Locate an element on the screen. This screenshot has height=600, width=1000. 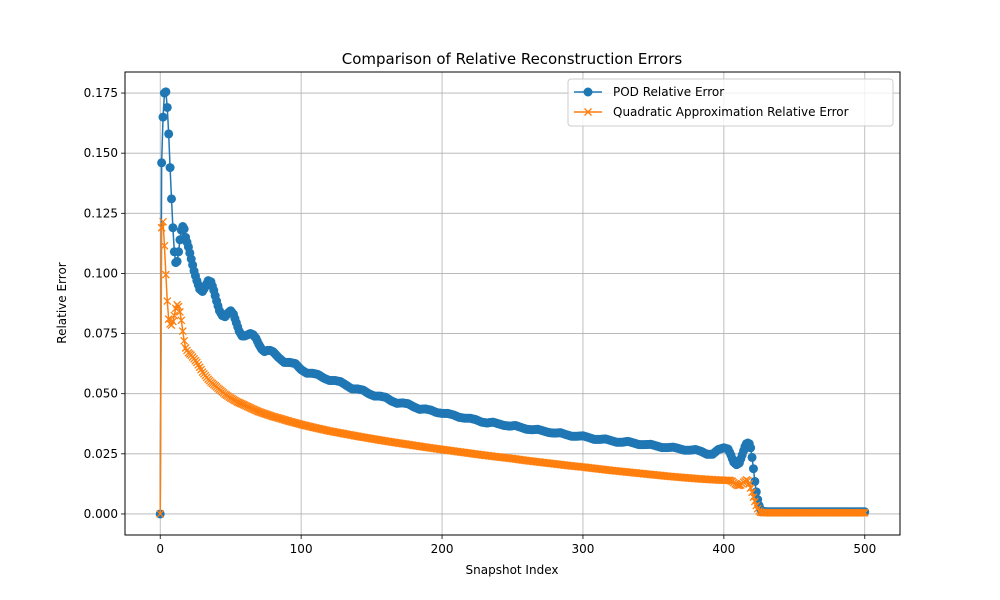
legend-marker-quadratic is located at coordinates (588, 112).